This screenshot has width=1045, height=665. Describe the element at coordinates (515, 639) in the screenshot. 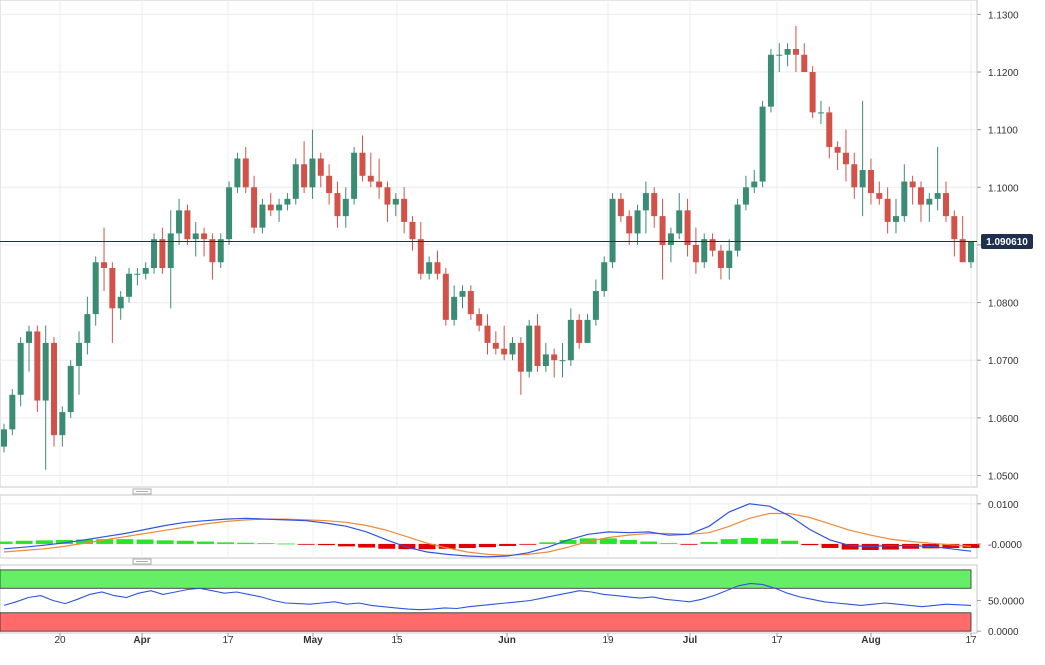

I see `x-axis: 20 Apr 17 May 15 Jun 19 Jul 17 Aug 17` at that location.